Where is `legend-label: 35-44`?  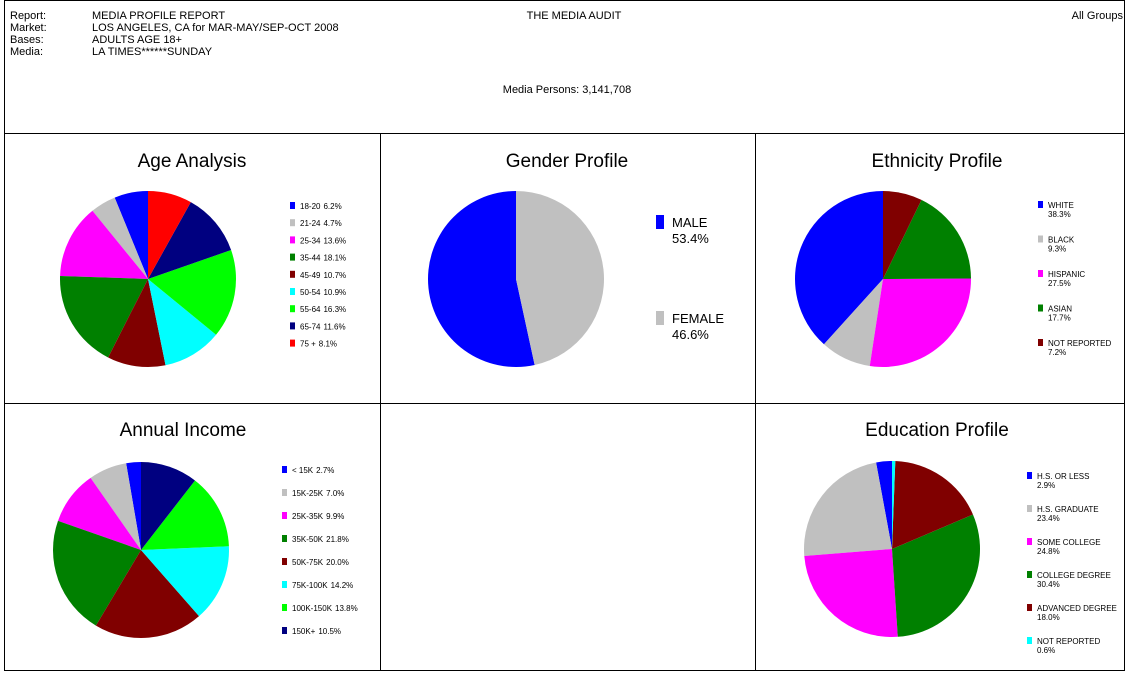
legend-label: 35-44 is located at coordinates (310, 258).